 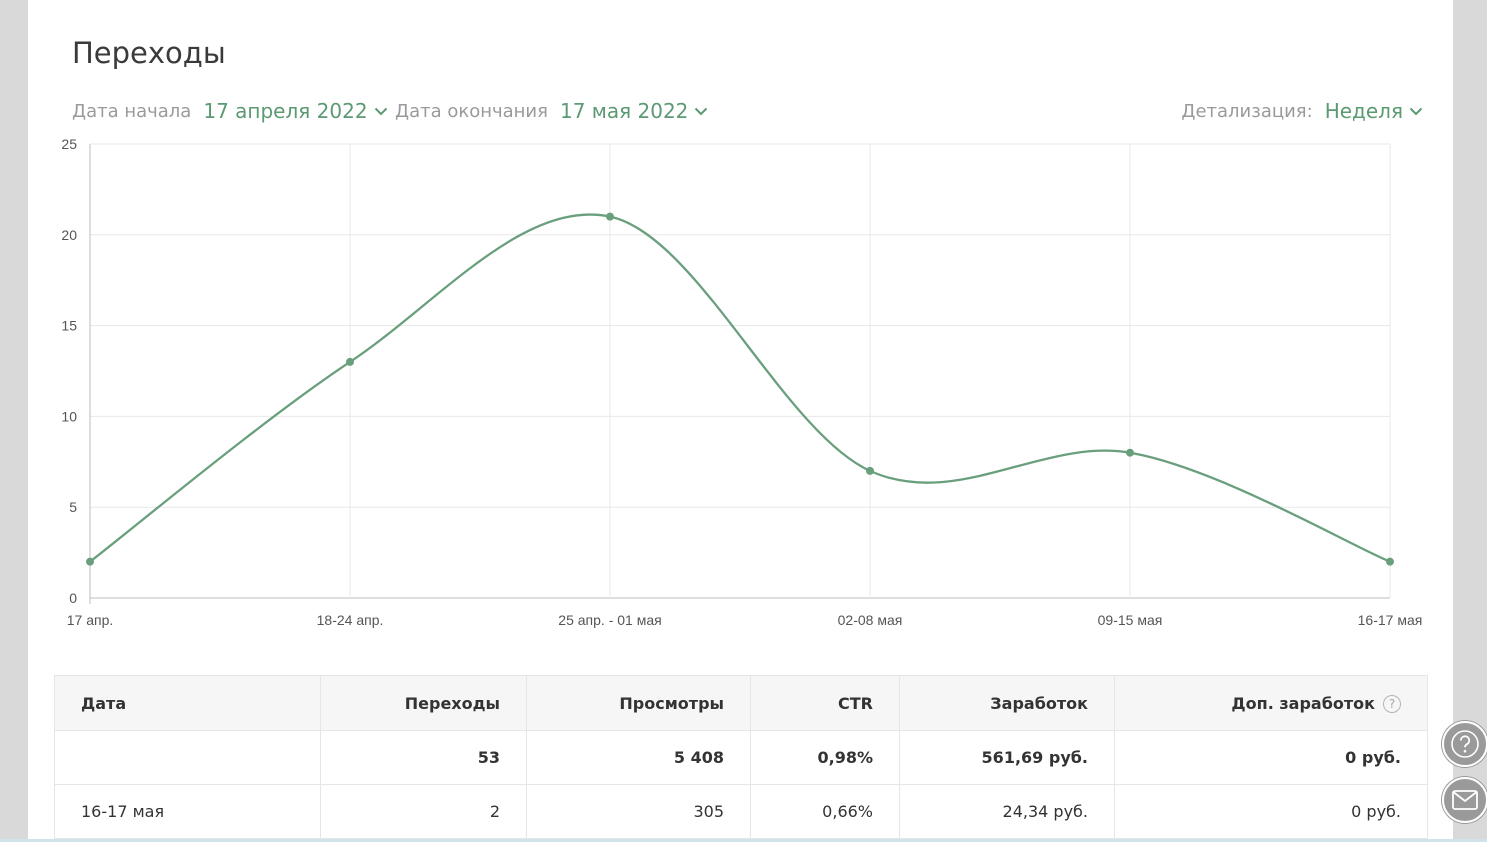 What do you see at coordinates (423, 703) in the screenshot?
I see `column-header-transitions: Переходы` at bounding box center [423, 703].